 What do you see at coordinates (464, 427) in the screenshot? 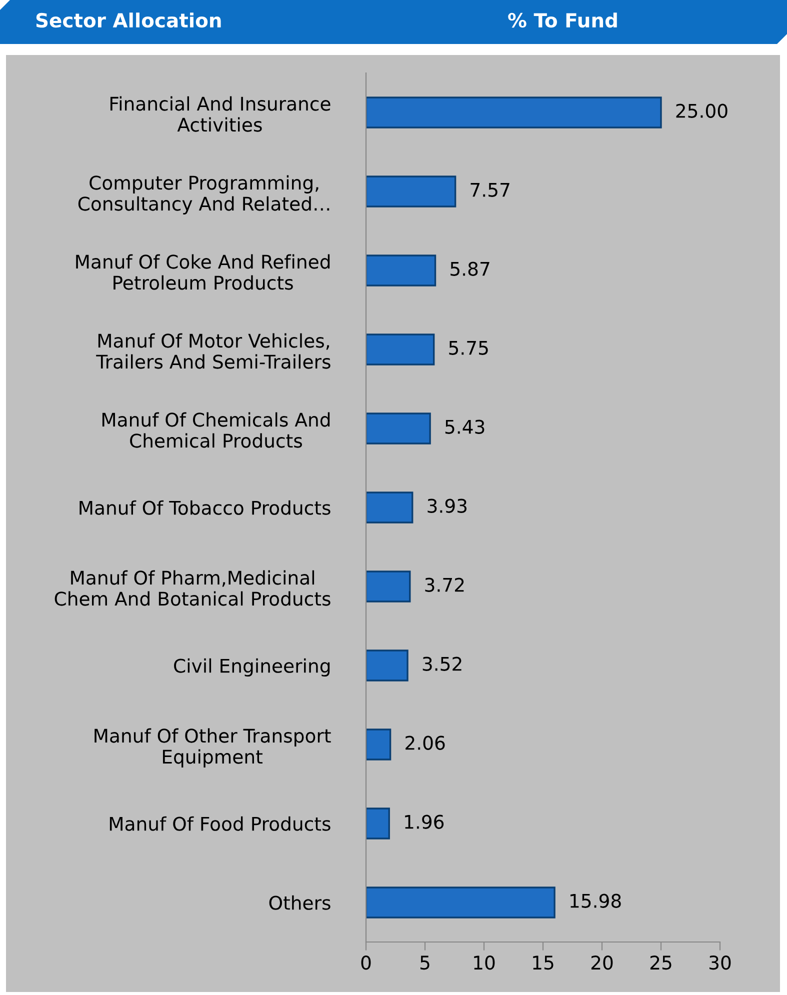
I see `data-label: 5.43` at bounding box center [464, 427].